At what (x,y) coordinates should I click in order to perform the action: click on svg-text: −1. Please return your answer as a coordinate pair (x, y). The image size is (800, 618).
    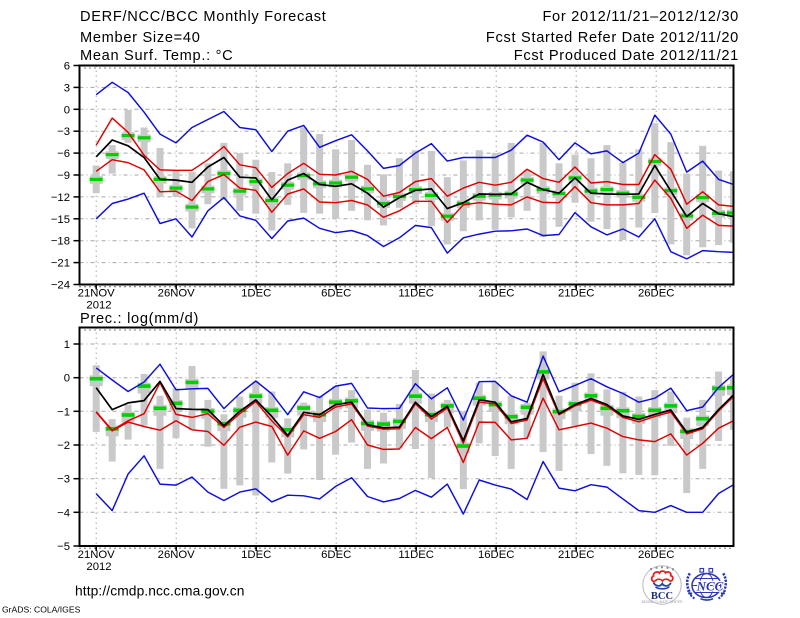
    Looking at the image, I should click on (63, 412).